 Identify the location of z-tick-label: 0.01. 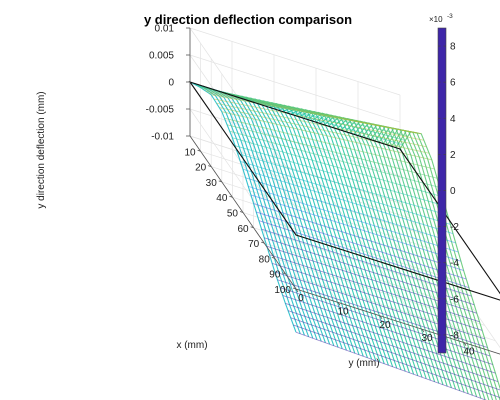
(165, 29).